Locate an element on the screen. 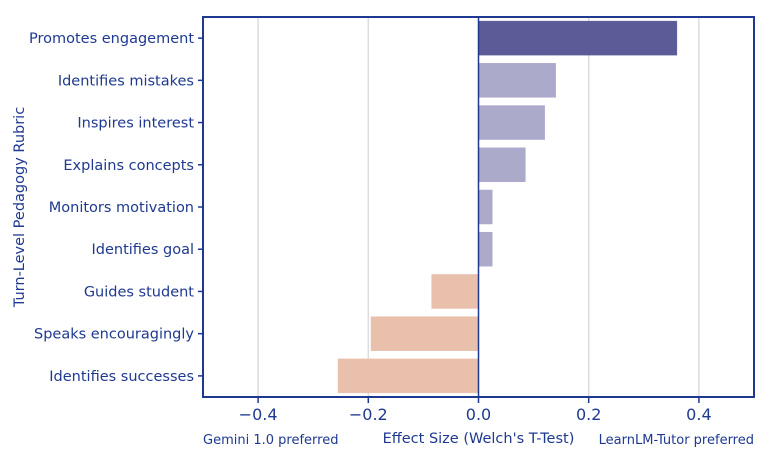  y-tick-label: Identifies goal is located at coordinates (142, 250).